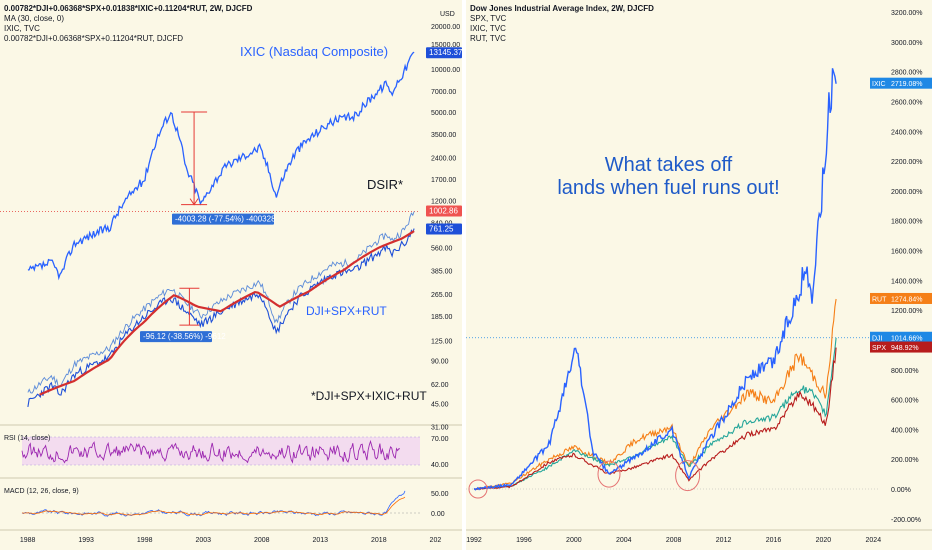 This screenshot has width=932, height=550. I want to click on ixic-value-tag-bg, so click(910, 83).